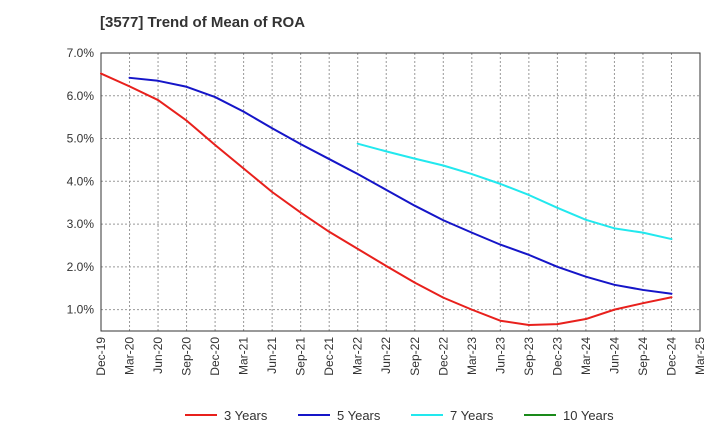 The image size is (720, 440). What do you see at coordinates (472, 356) in the screenshot?
I see `x-tick-label: Mar-23` at bounding box center [472, 356].